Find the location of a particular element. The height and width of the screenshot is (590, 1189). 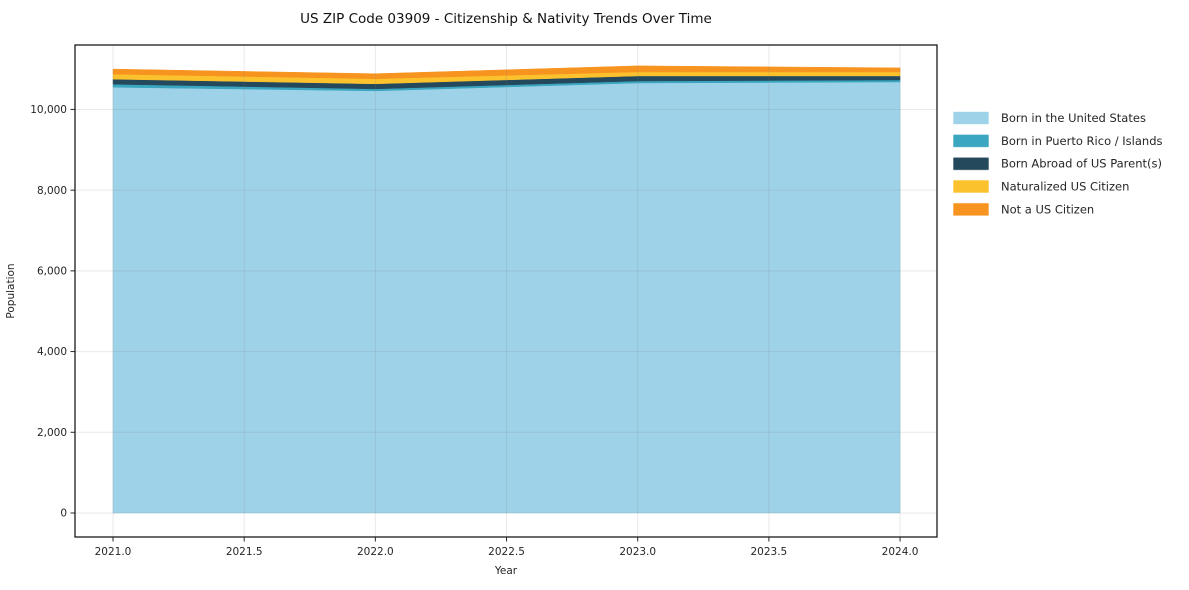

legend-item-0: Born in the United States is located at coordinates (1049, 118).